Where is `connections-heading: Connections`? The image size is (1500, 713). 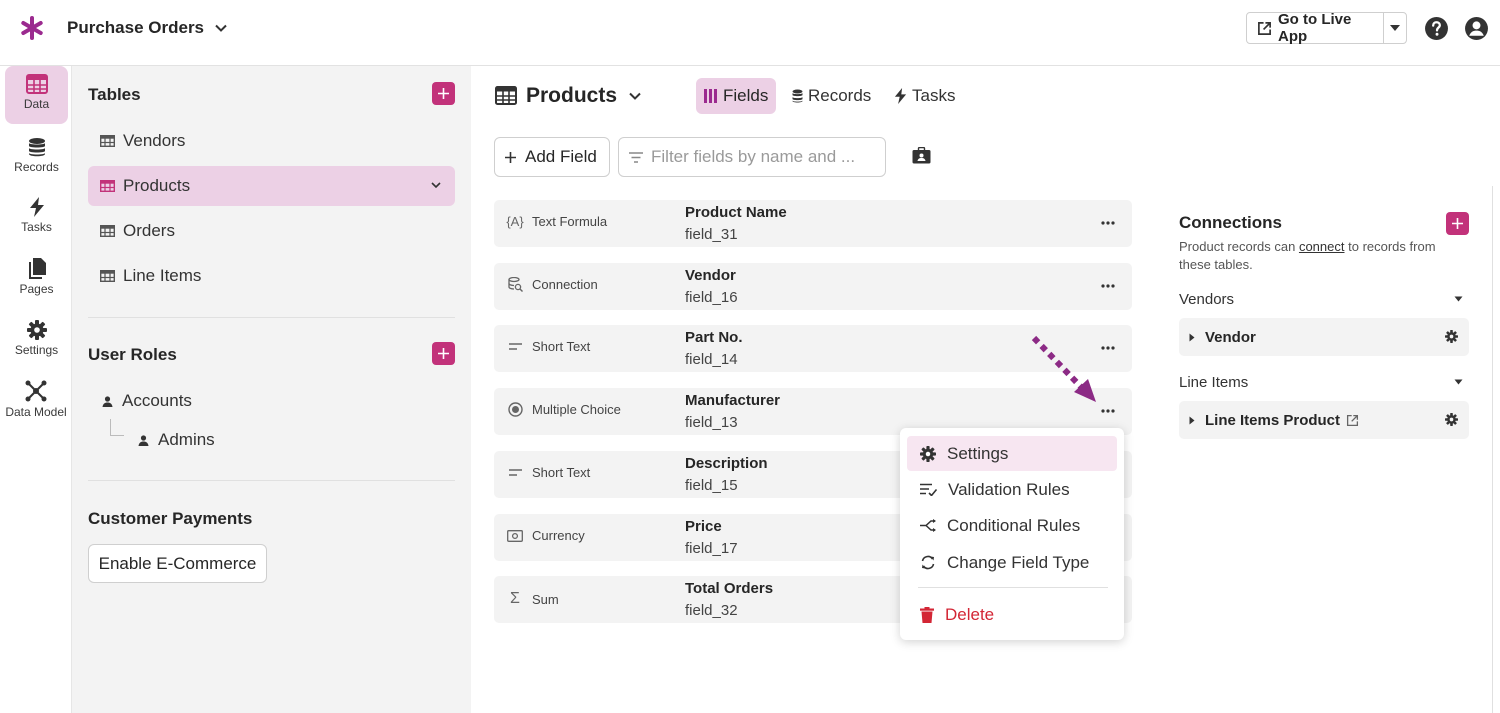 connections-heading: Connections is located at coordinates (1230, 222).